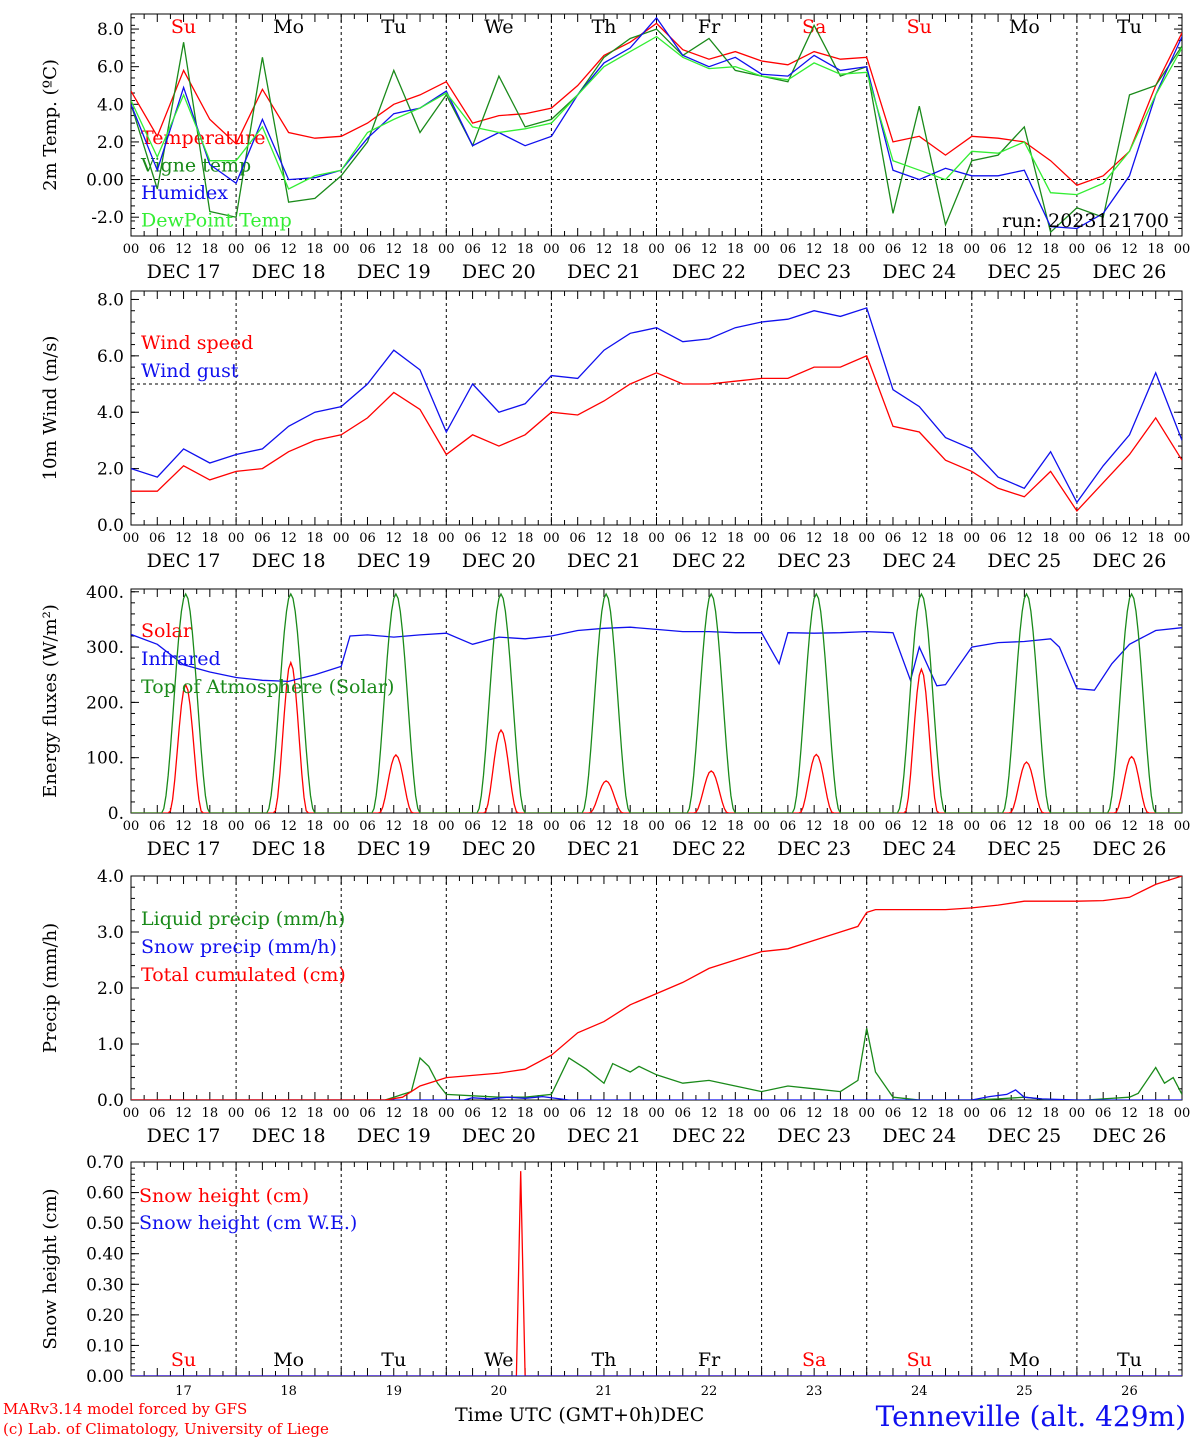  I want to click on day-label: DEC 26, so click(1130, 1136).